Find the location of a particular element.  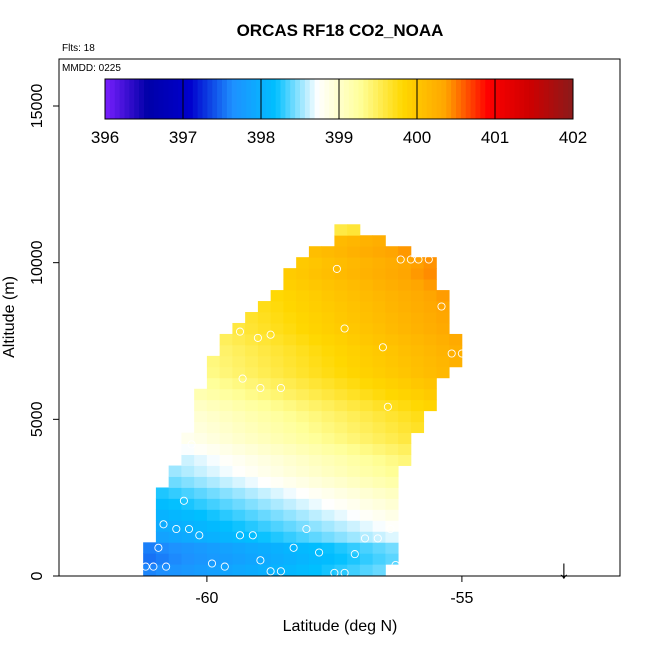

colorbar-tick-label: 402 is located at coordinates (573, 137).